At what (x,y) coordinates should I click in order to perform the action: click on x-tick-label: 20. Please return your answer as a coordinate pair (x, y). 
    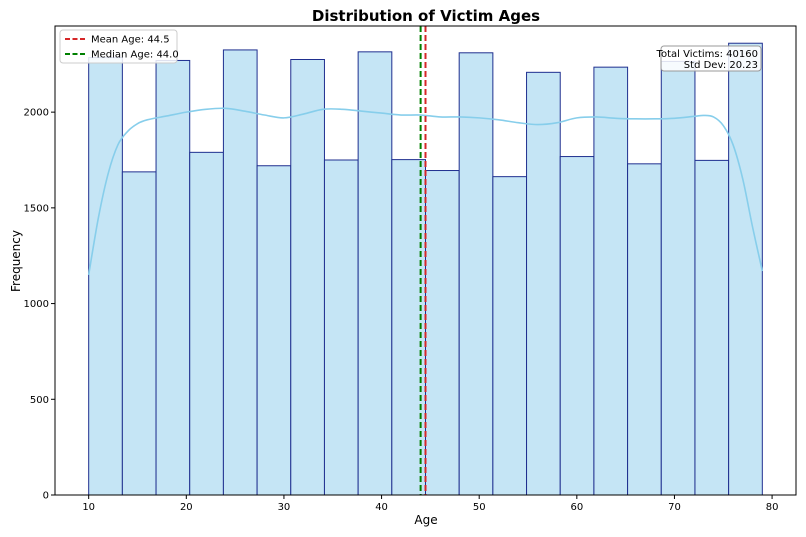
    Looking at the image, I should click on (186, 507).